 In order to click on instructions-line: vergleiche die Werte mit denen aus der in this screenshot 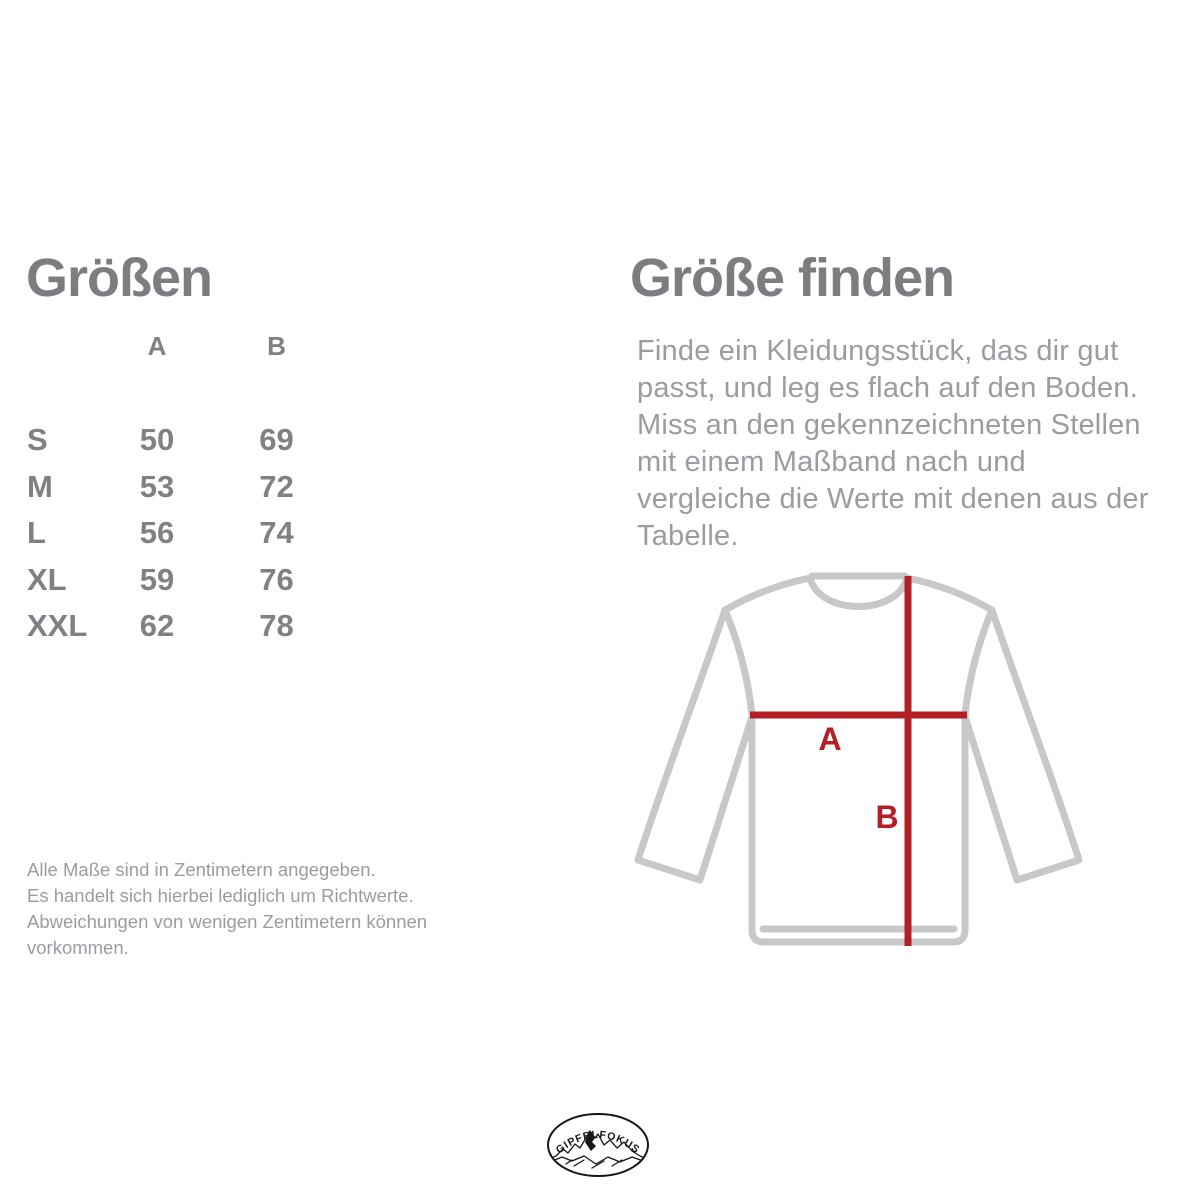, I will do `click(893, 499)`.